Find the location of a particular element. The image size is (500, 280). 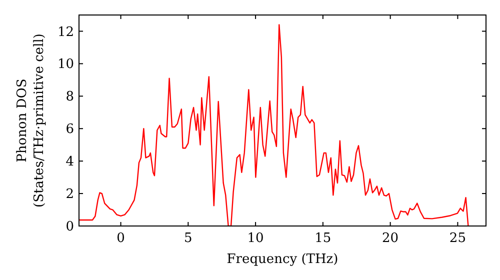

y-tick-label: 6 is located at coordinates (70, 130).